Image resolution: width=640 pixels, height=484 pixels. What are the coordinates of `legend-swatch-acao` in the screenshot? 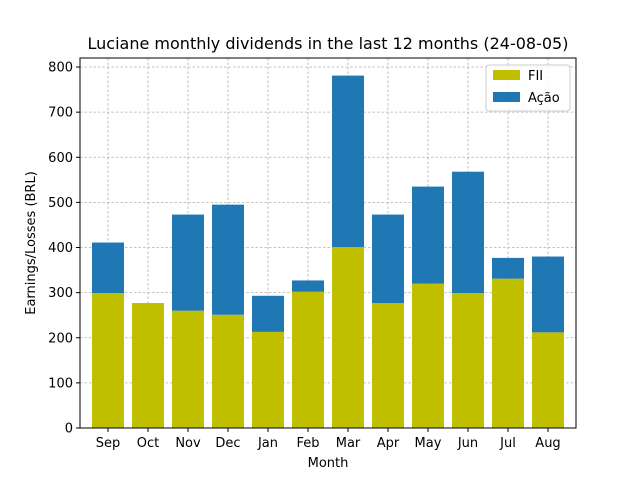 It's located at (506, 97).